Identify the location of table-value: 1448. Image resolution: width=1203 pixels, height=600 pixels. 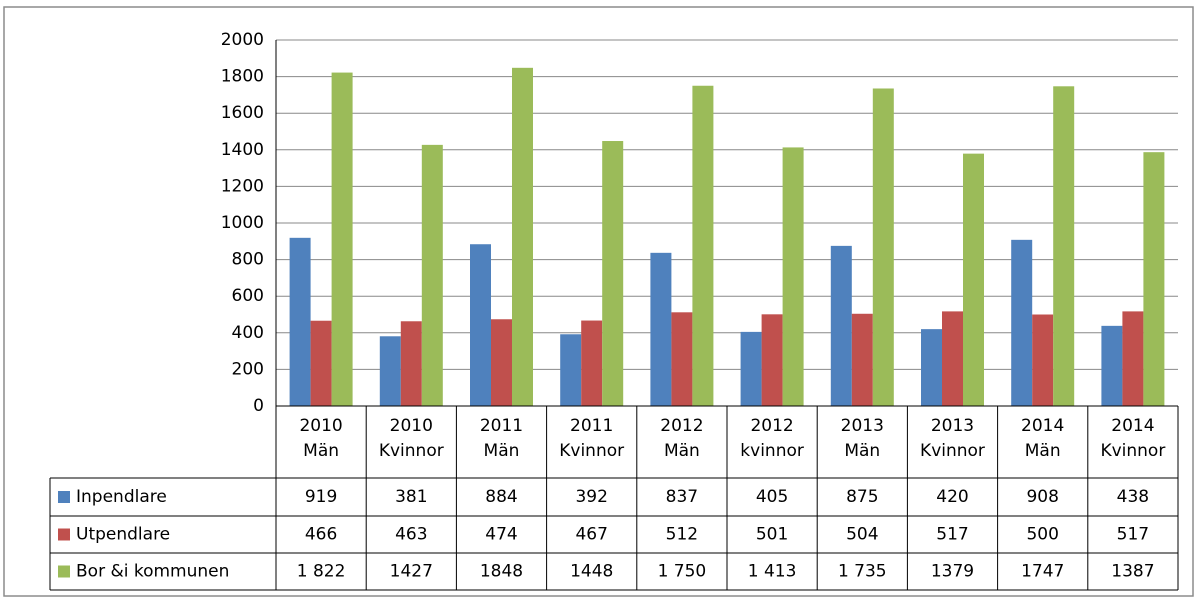
(591, 572).